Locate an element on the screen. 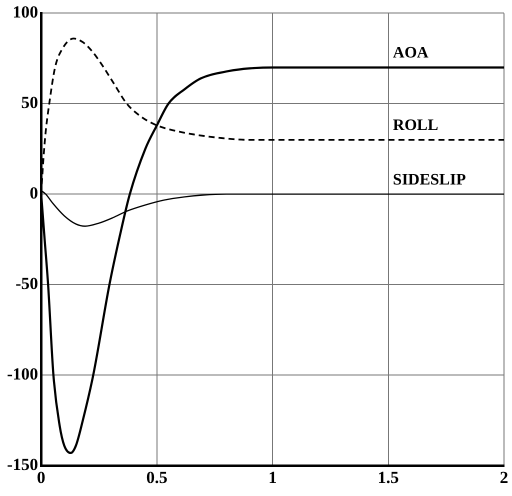  y-tick-label: 50 is located at coordinates (29, 102).